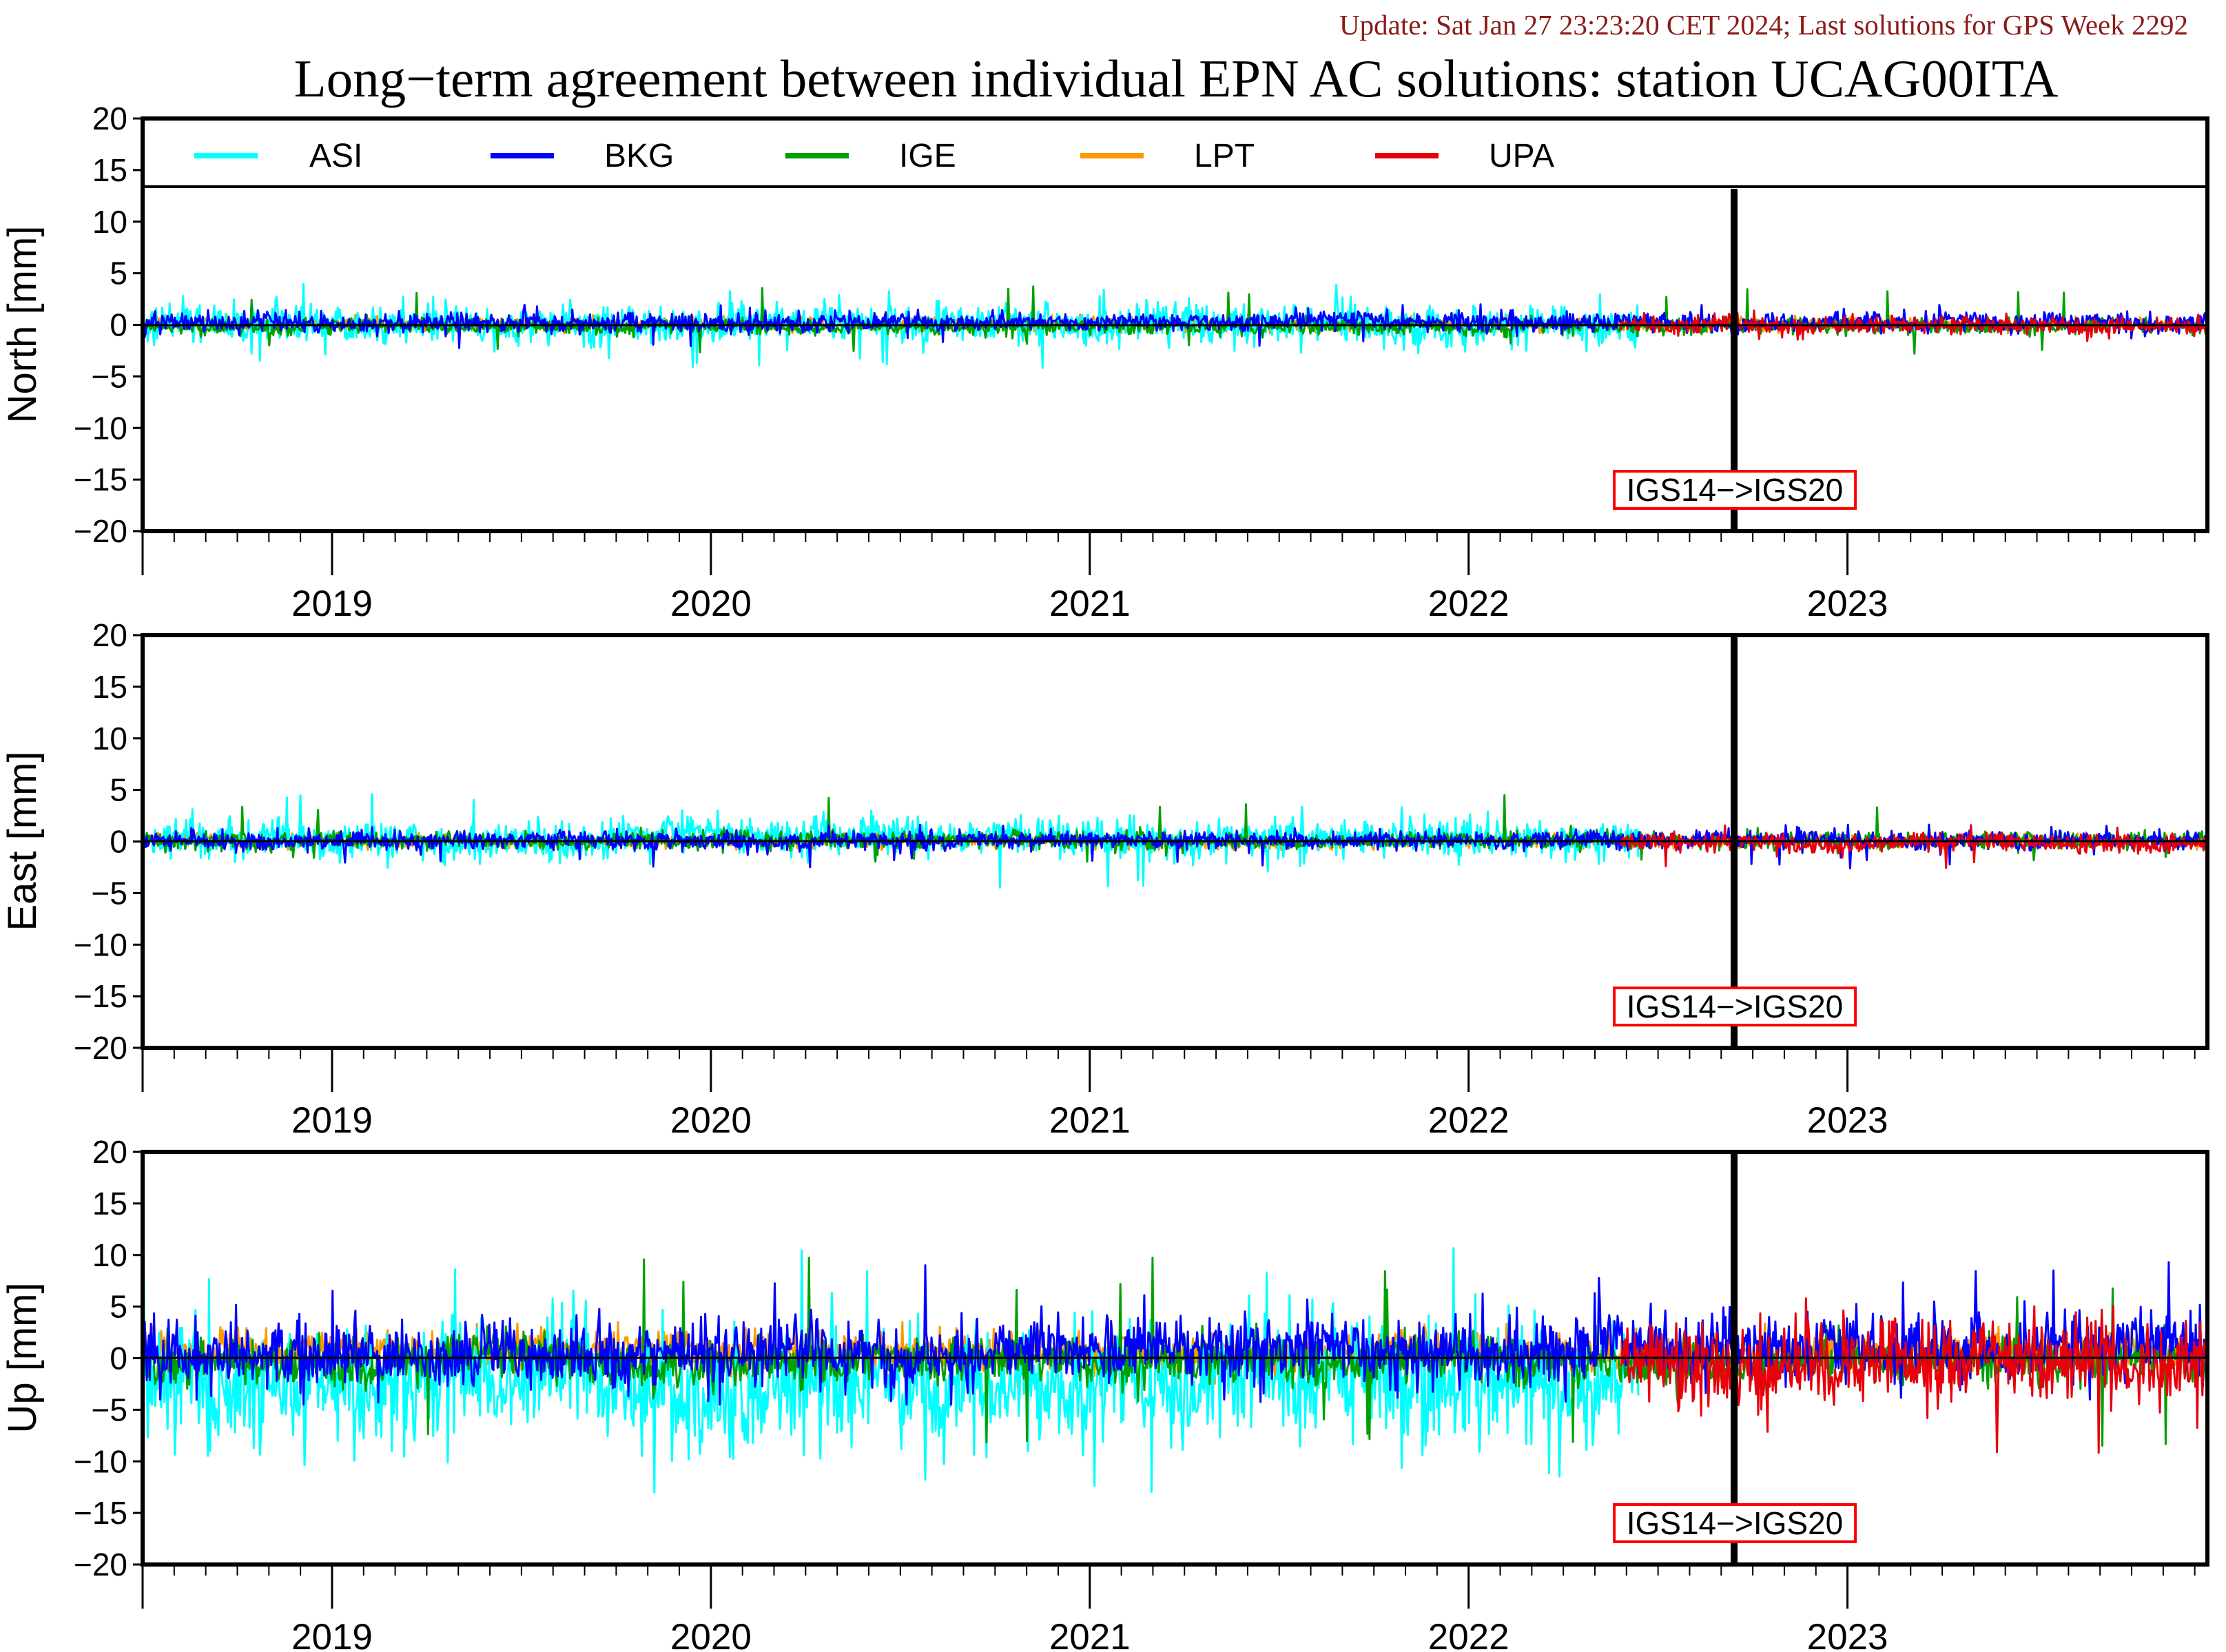 The width and height of the screenshot is (2226, 1652). I want to click on y-axis-label: Up [mm], so click(22, 1357).